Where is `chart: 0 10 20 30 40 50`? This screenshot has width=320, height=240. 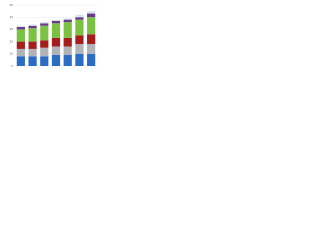
chart: 0 10 20 30 40 50 is located at coordinates (53, 35).